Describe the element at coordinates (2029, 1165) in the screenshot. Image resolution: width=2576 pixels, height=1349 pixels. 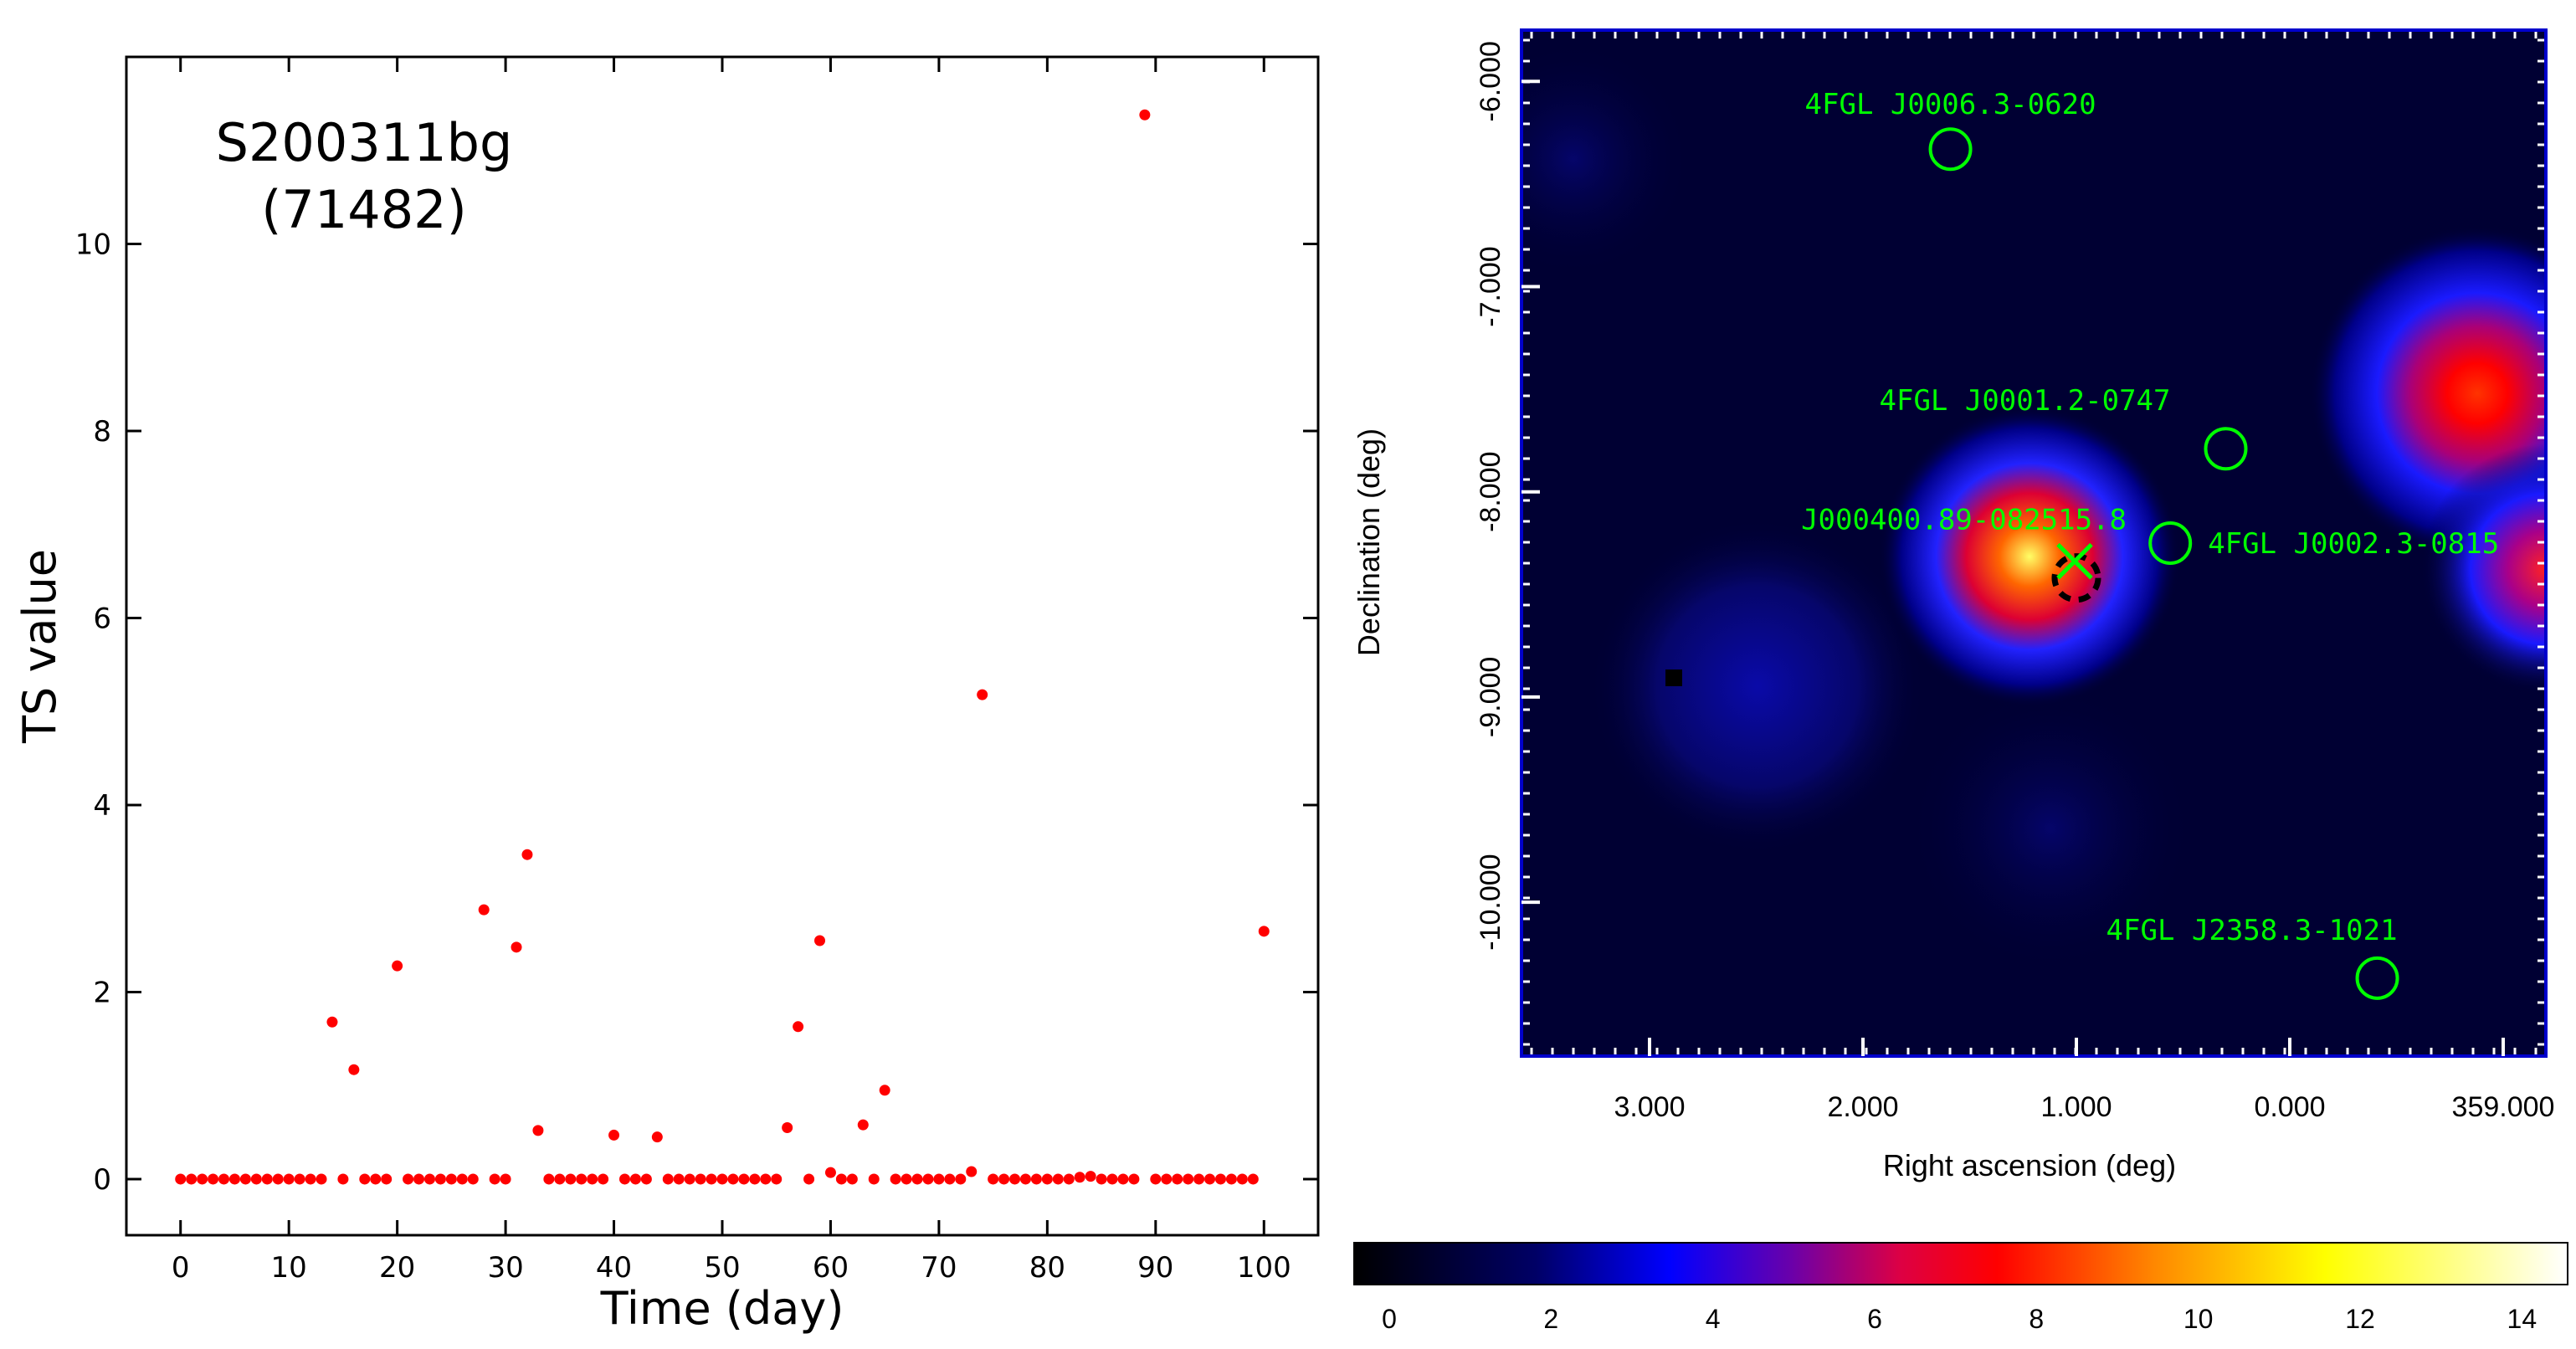
I see `tsmap-xlabel: Right ascension (deg)` at that location.